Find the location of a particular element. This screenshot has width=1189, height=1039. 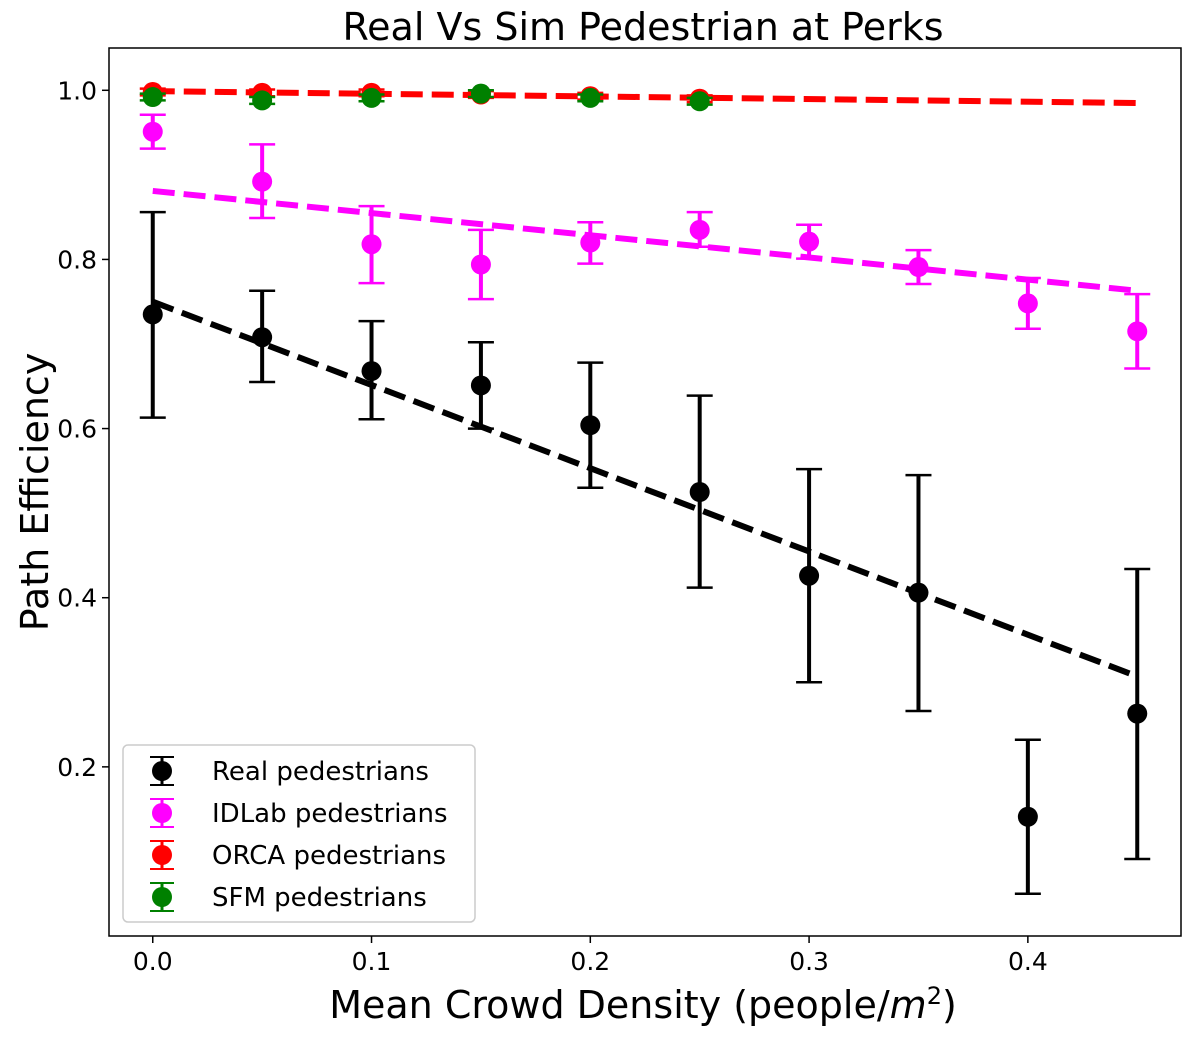

y-tick-label: 0.6 is located at coordinates (77, 429).